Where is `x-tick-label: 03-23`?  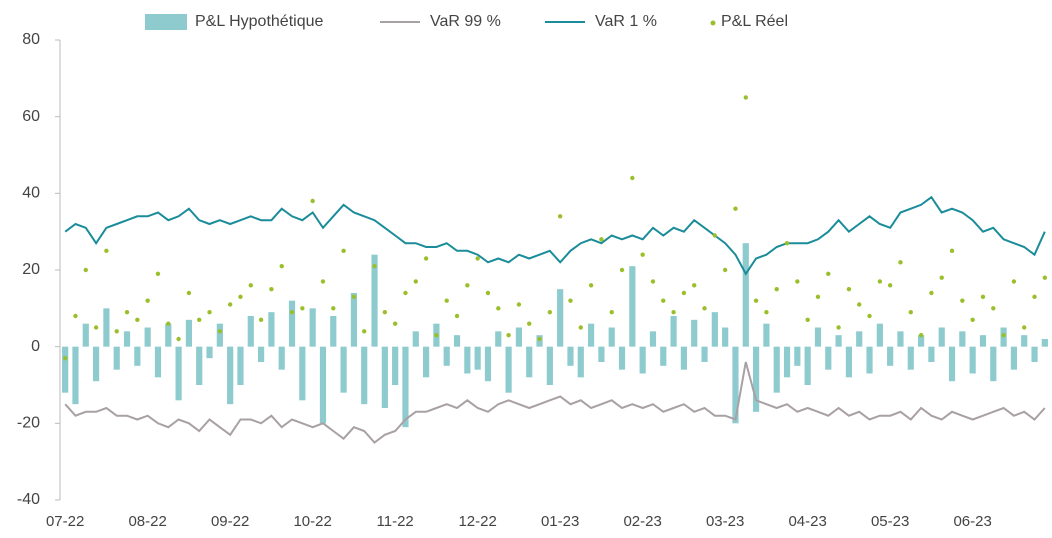 x-tick-label: 03-23 is located at coordinates (725, 521).